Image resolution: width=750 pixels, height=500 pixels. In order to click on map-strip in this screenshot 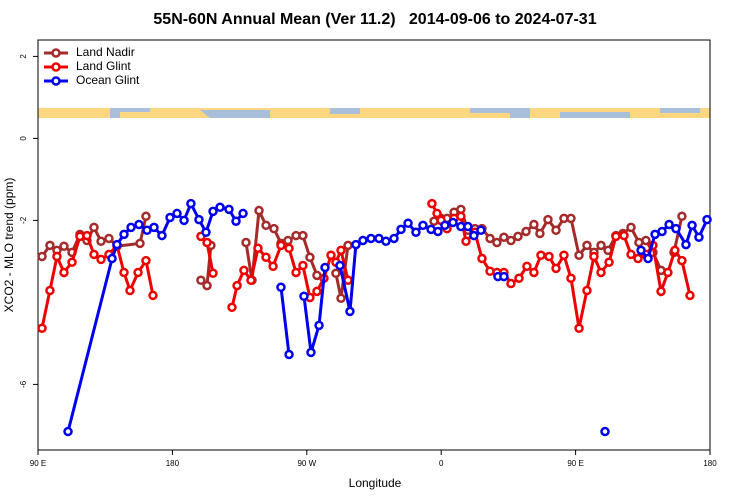, I will do `click(374, 113)`.